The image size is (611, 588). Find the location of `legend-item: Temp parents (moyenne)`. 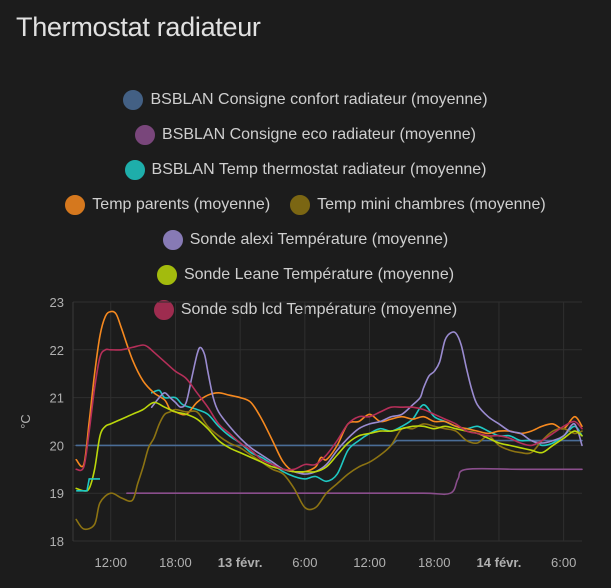

legend-item: Temp parents (moyenne) is located at coordinates (167, 204).